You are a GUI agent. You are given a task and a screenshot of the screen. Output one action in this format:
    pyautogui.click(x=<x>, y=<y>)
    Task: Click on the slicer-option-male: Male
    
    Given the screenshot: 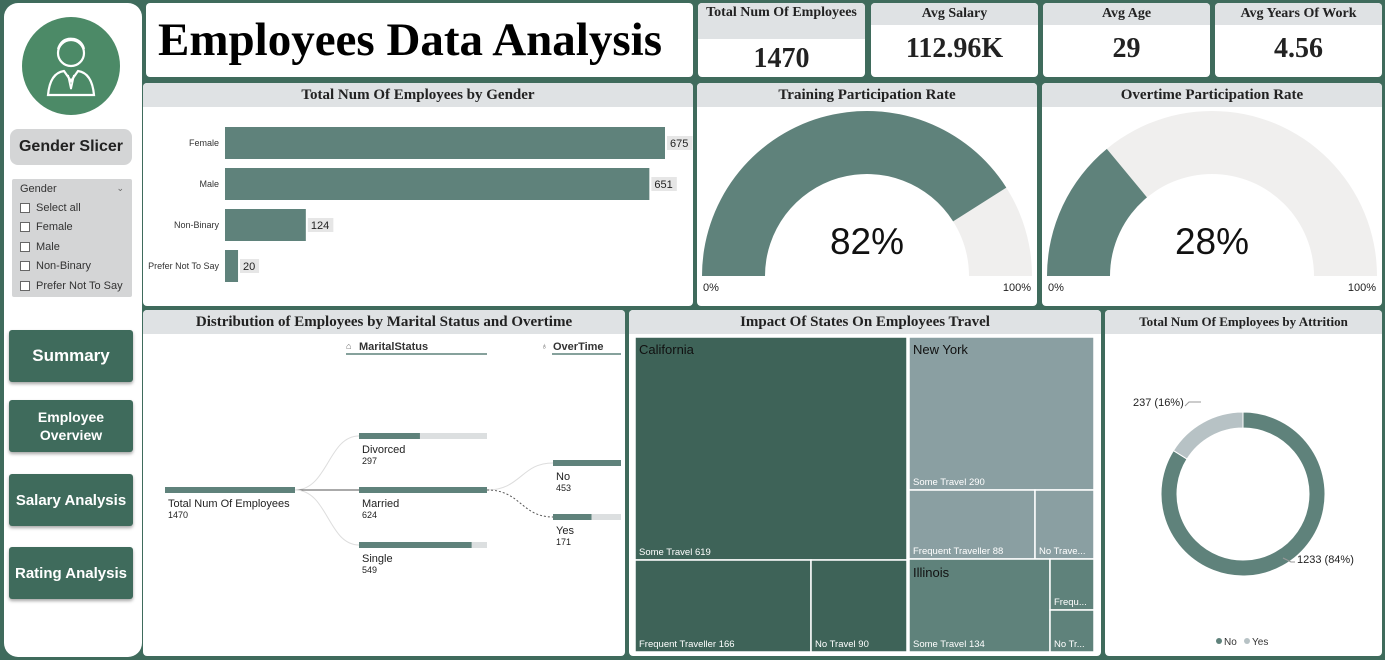 What is the action you would take?
    pyautogui.click(x=76, y=247)
    